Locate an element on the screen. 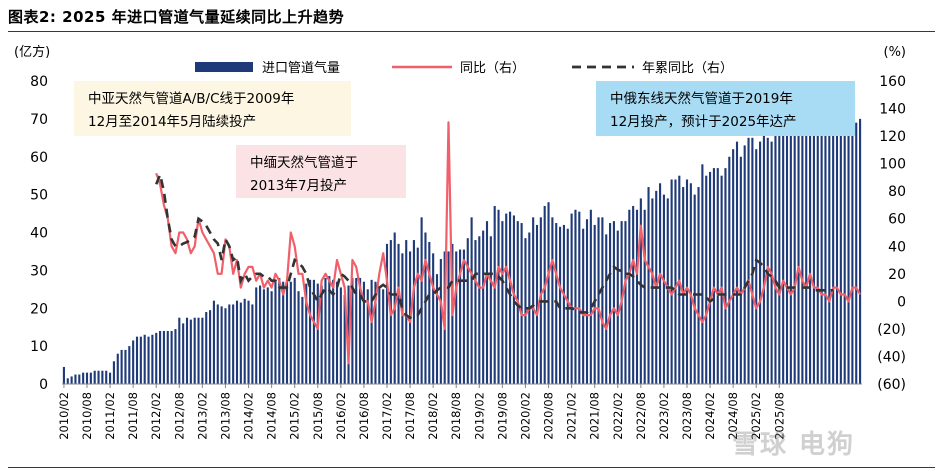  x-tick-label: 2024/02 is located at coordinates (710, 416).